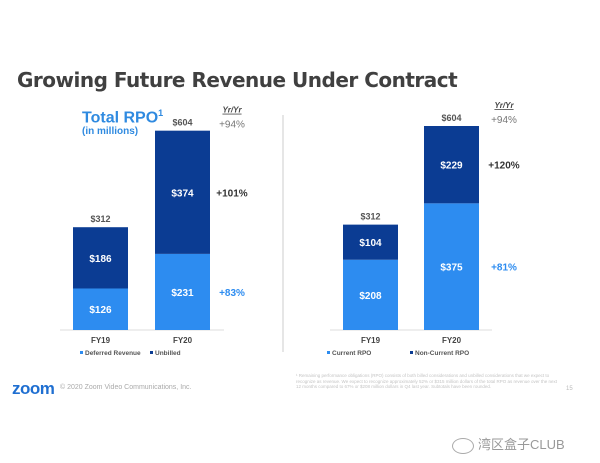 The width and height of the screenshot is (600, 463). What do you see at coordinates (351, 353) in the screenshot?
I see `legend-label: Current RPO` at bounding box center [351, 353].